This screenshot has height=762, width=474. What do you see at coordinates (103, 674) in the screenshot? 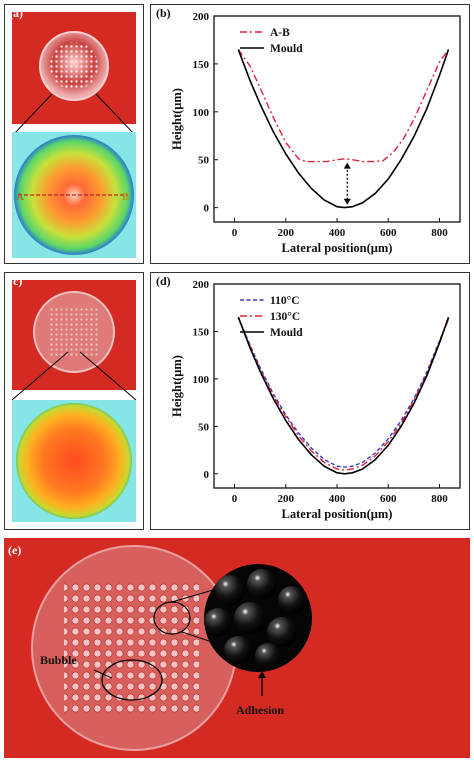
I see `panel-e-bubble-pointer` at bounding box center [103, 674].